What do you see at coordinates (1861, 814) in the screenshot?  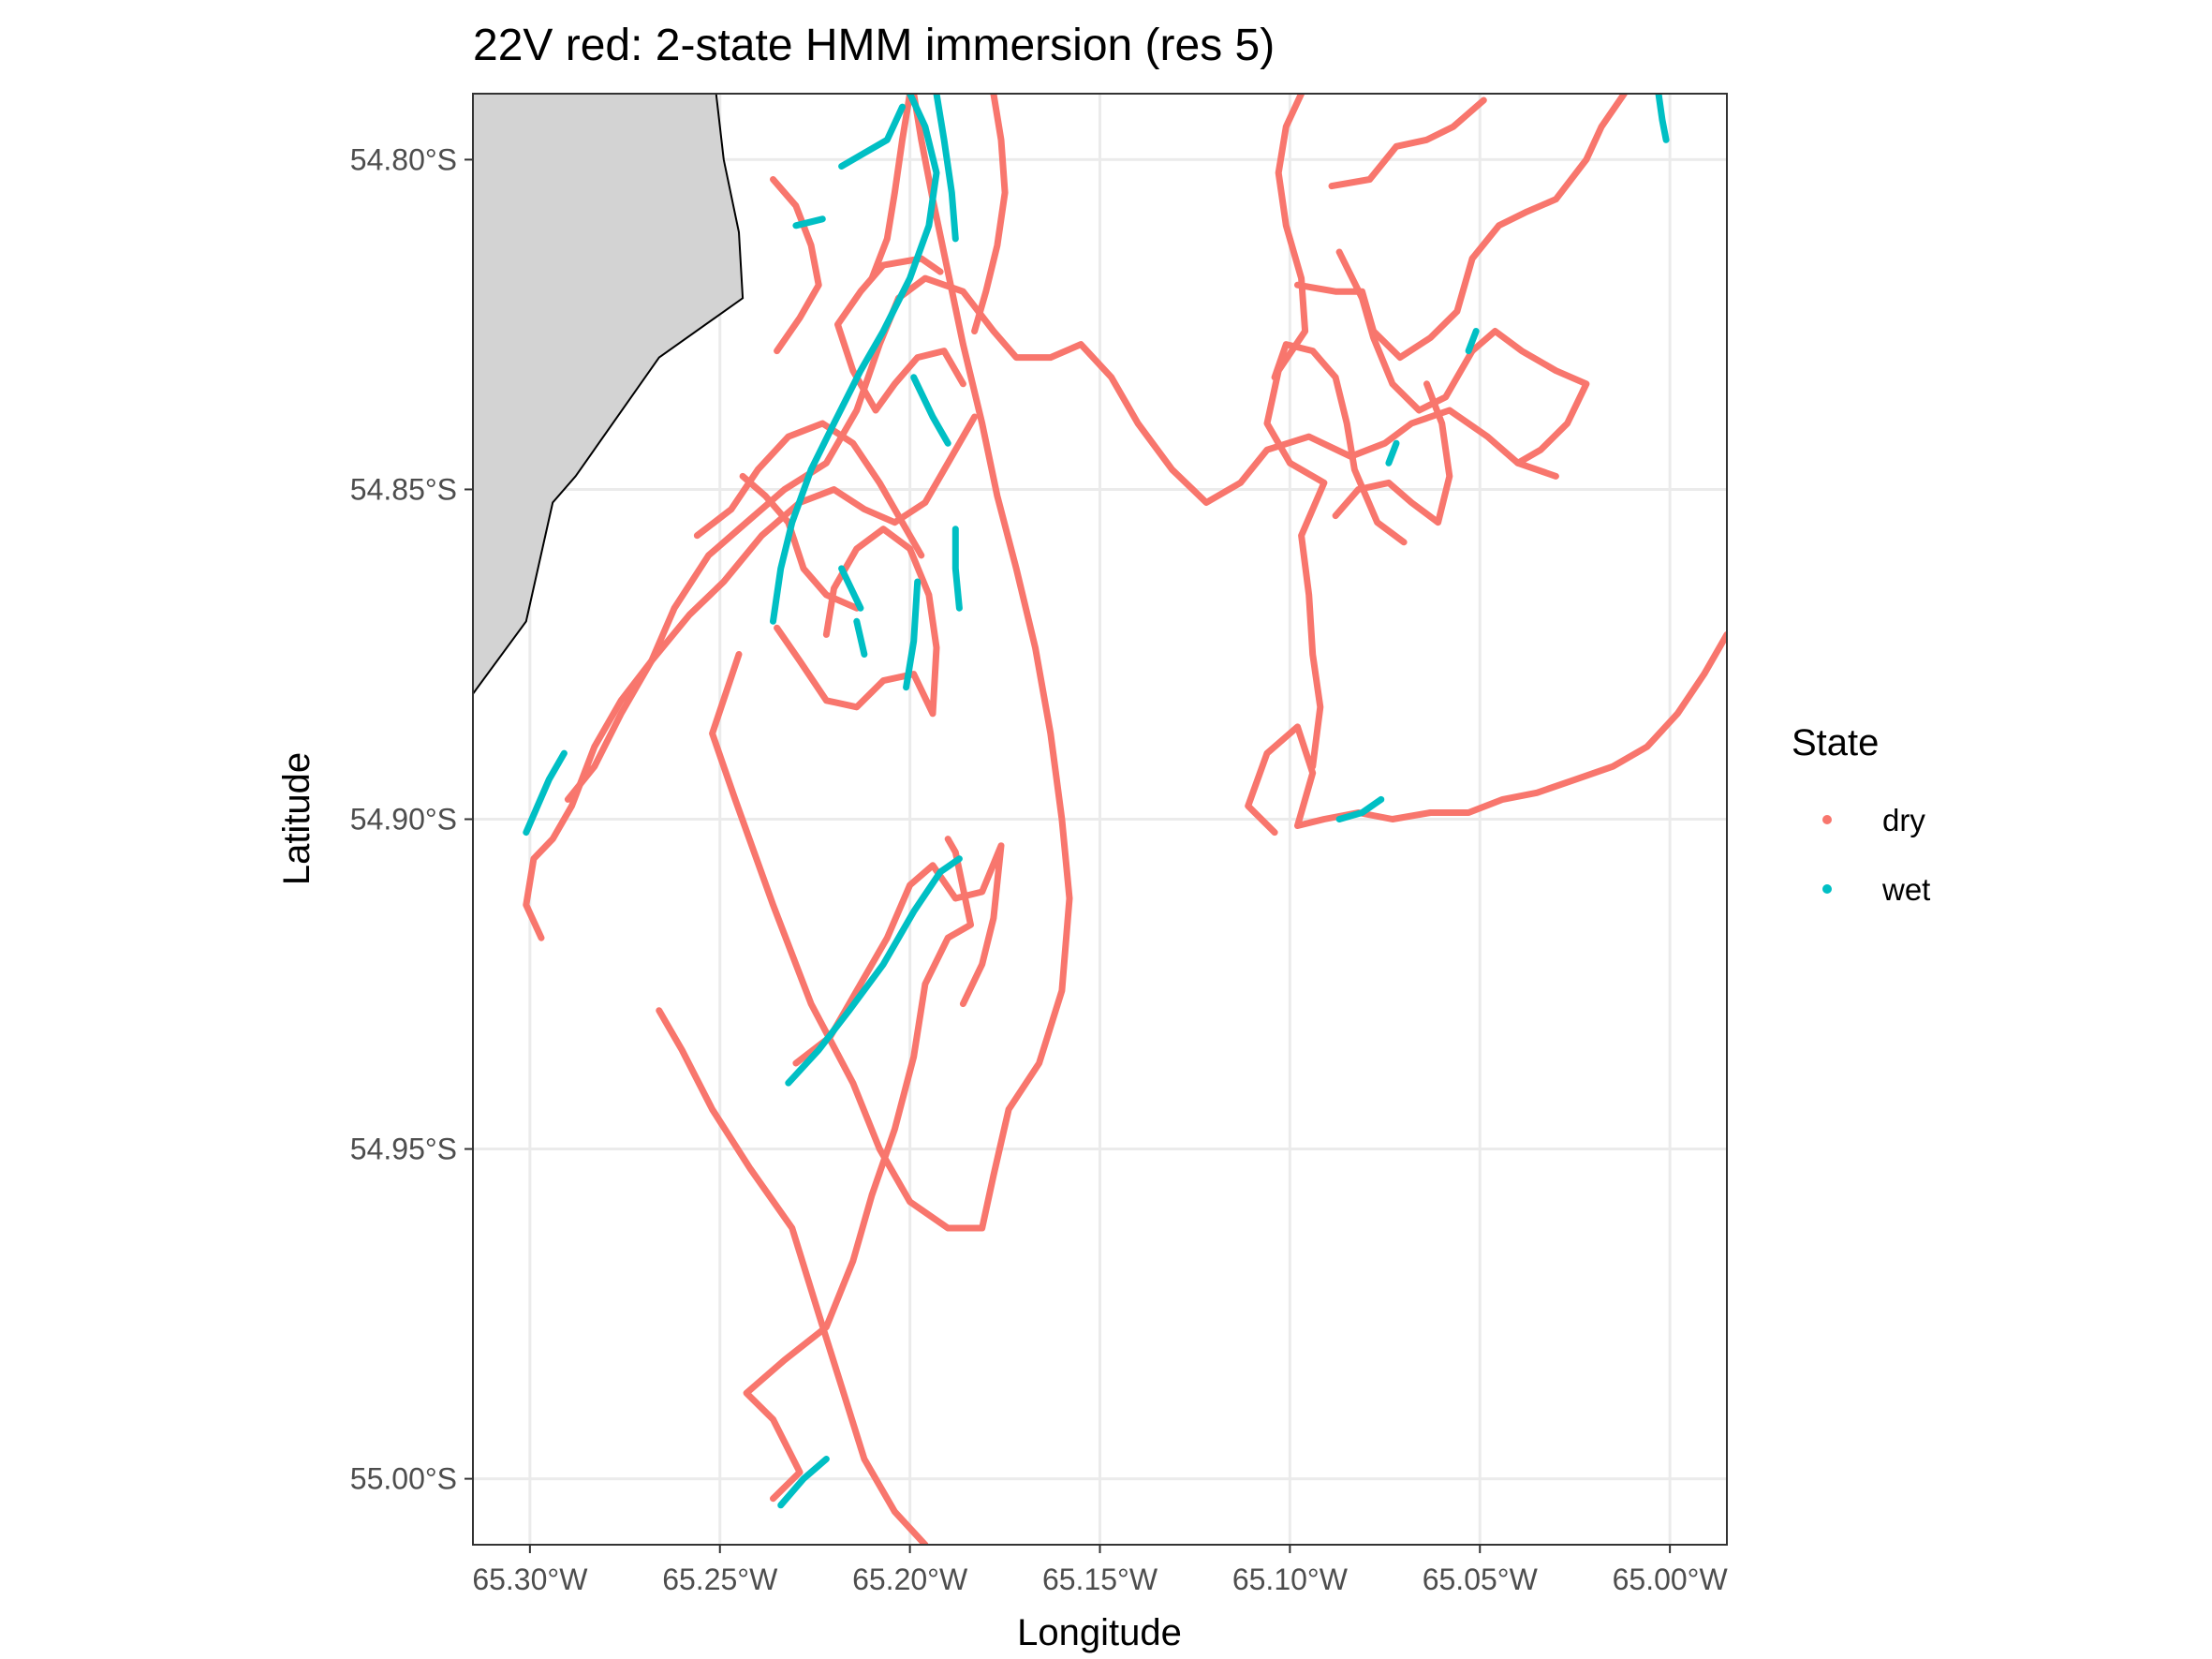 I see `legend: State dry wet` at bounding box center [1861, 814].